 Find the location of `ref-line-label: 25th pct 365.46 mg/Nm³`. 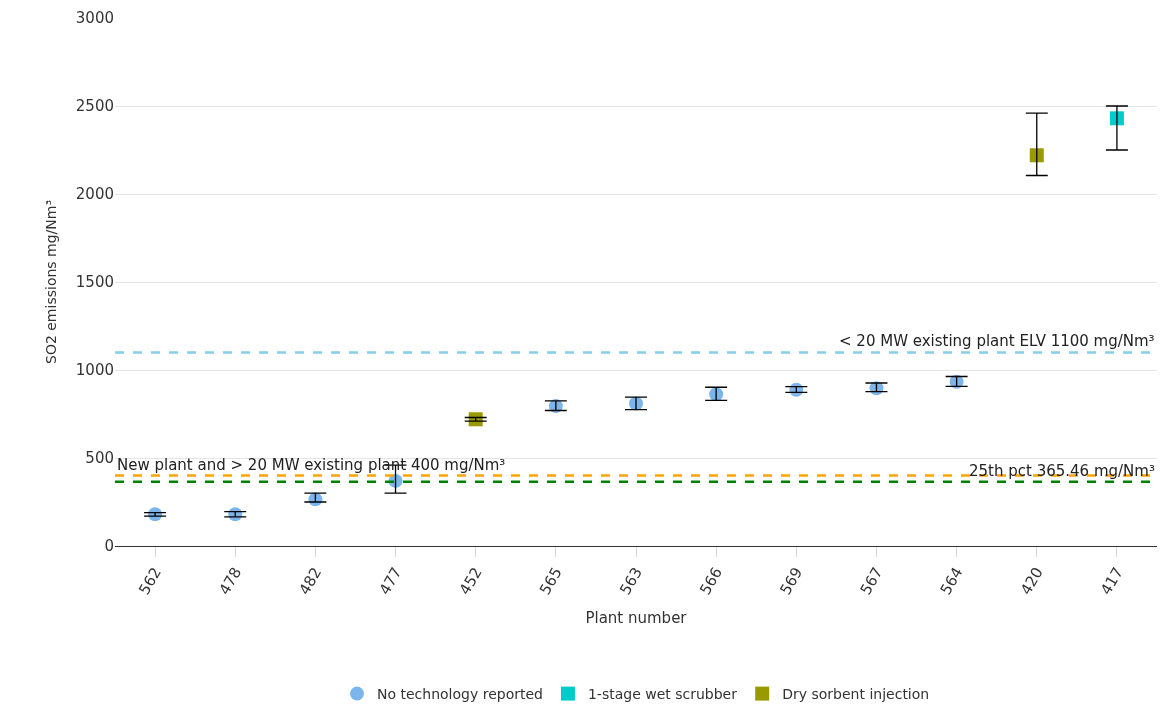

ref-line-label: 25th pct 365.46 mg/Nm³ is located at coordinates (1062, 471).